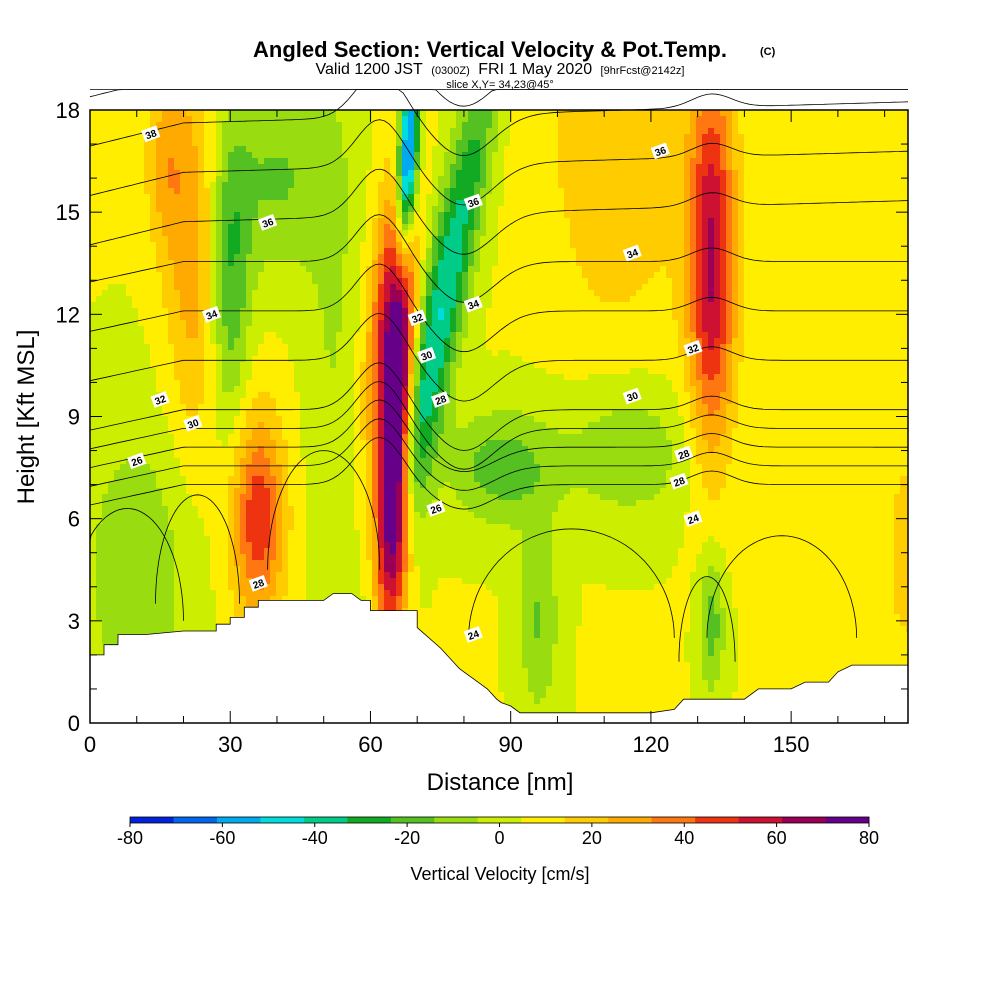 The height and width of the screenshot is (1000, 1000). I want to click on y-tick-label: 3, so click(74, 621).